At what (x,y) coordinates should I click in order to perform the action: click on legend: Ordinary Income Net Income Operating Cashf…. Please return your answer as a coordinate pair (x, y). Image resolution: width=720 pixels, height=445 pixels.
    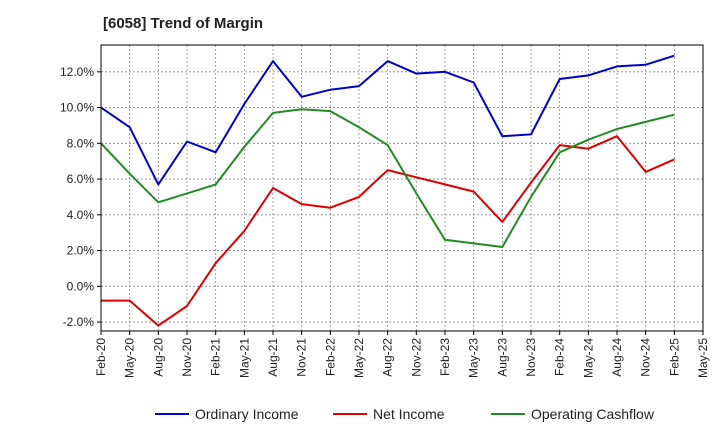
    Looking at the image, I should click on (405, 414).